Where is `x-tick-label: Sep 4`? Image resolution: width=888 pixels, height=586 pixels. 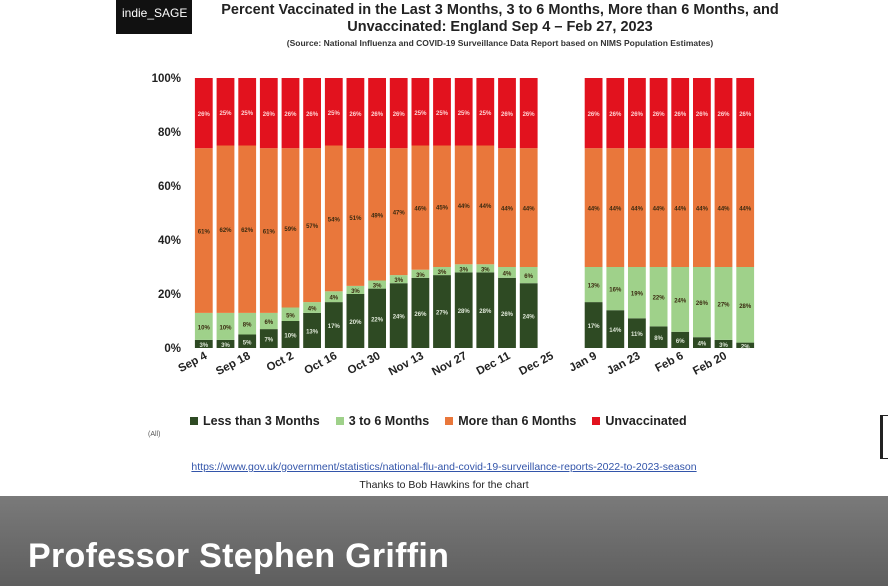 x-tick-label: Sep 4 is located at coordinates (192, 362).